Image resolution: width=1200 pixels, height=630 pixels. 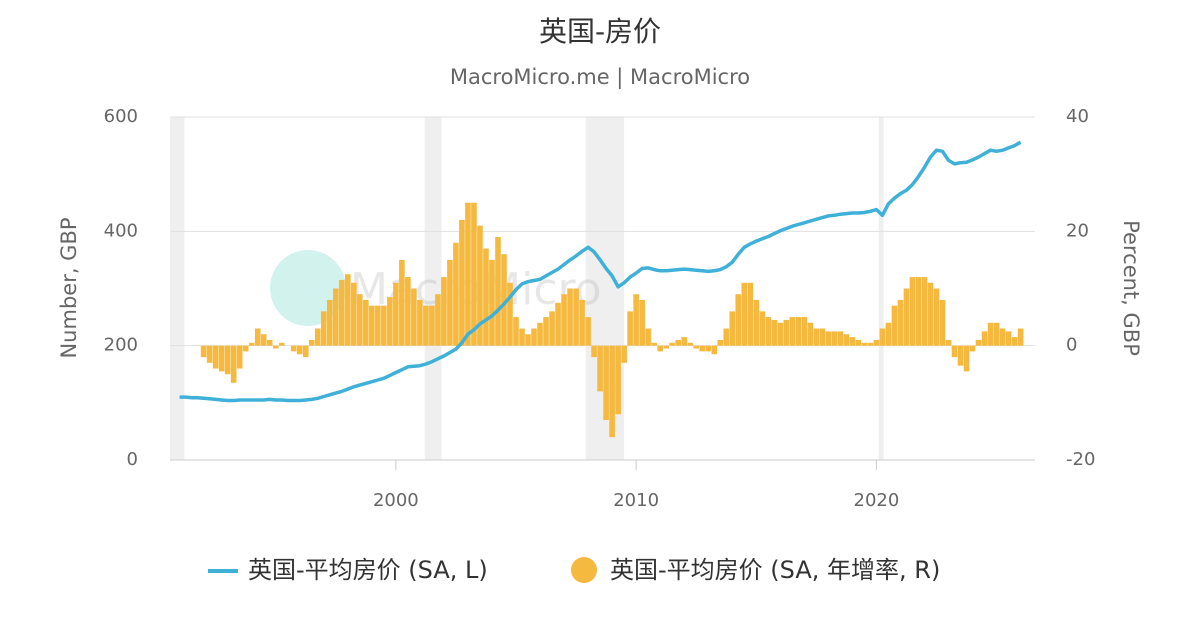 I want to click on chart-subtitle: MacroMicro.me | MacroMicro, so click(x=600, y=77).